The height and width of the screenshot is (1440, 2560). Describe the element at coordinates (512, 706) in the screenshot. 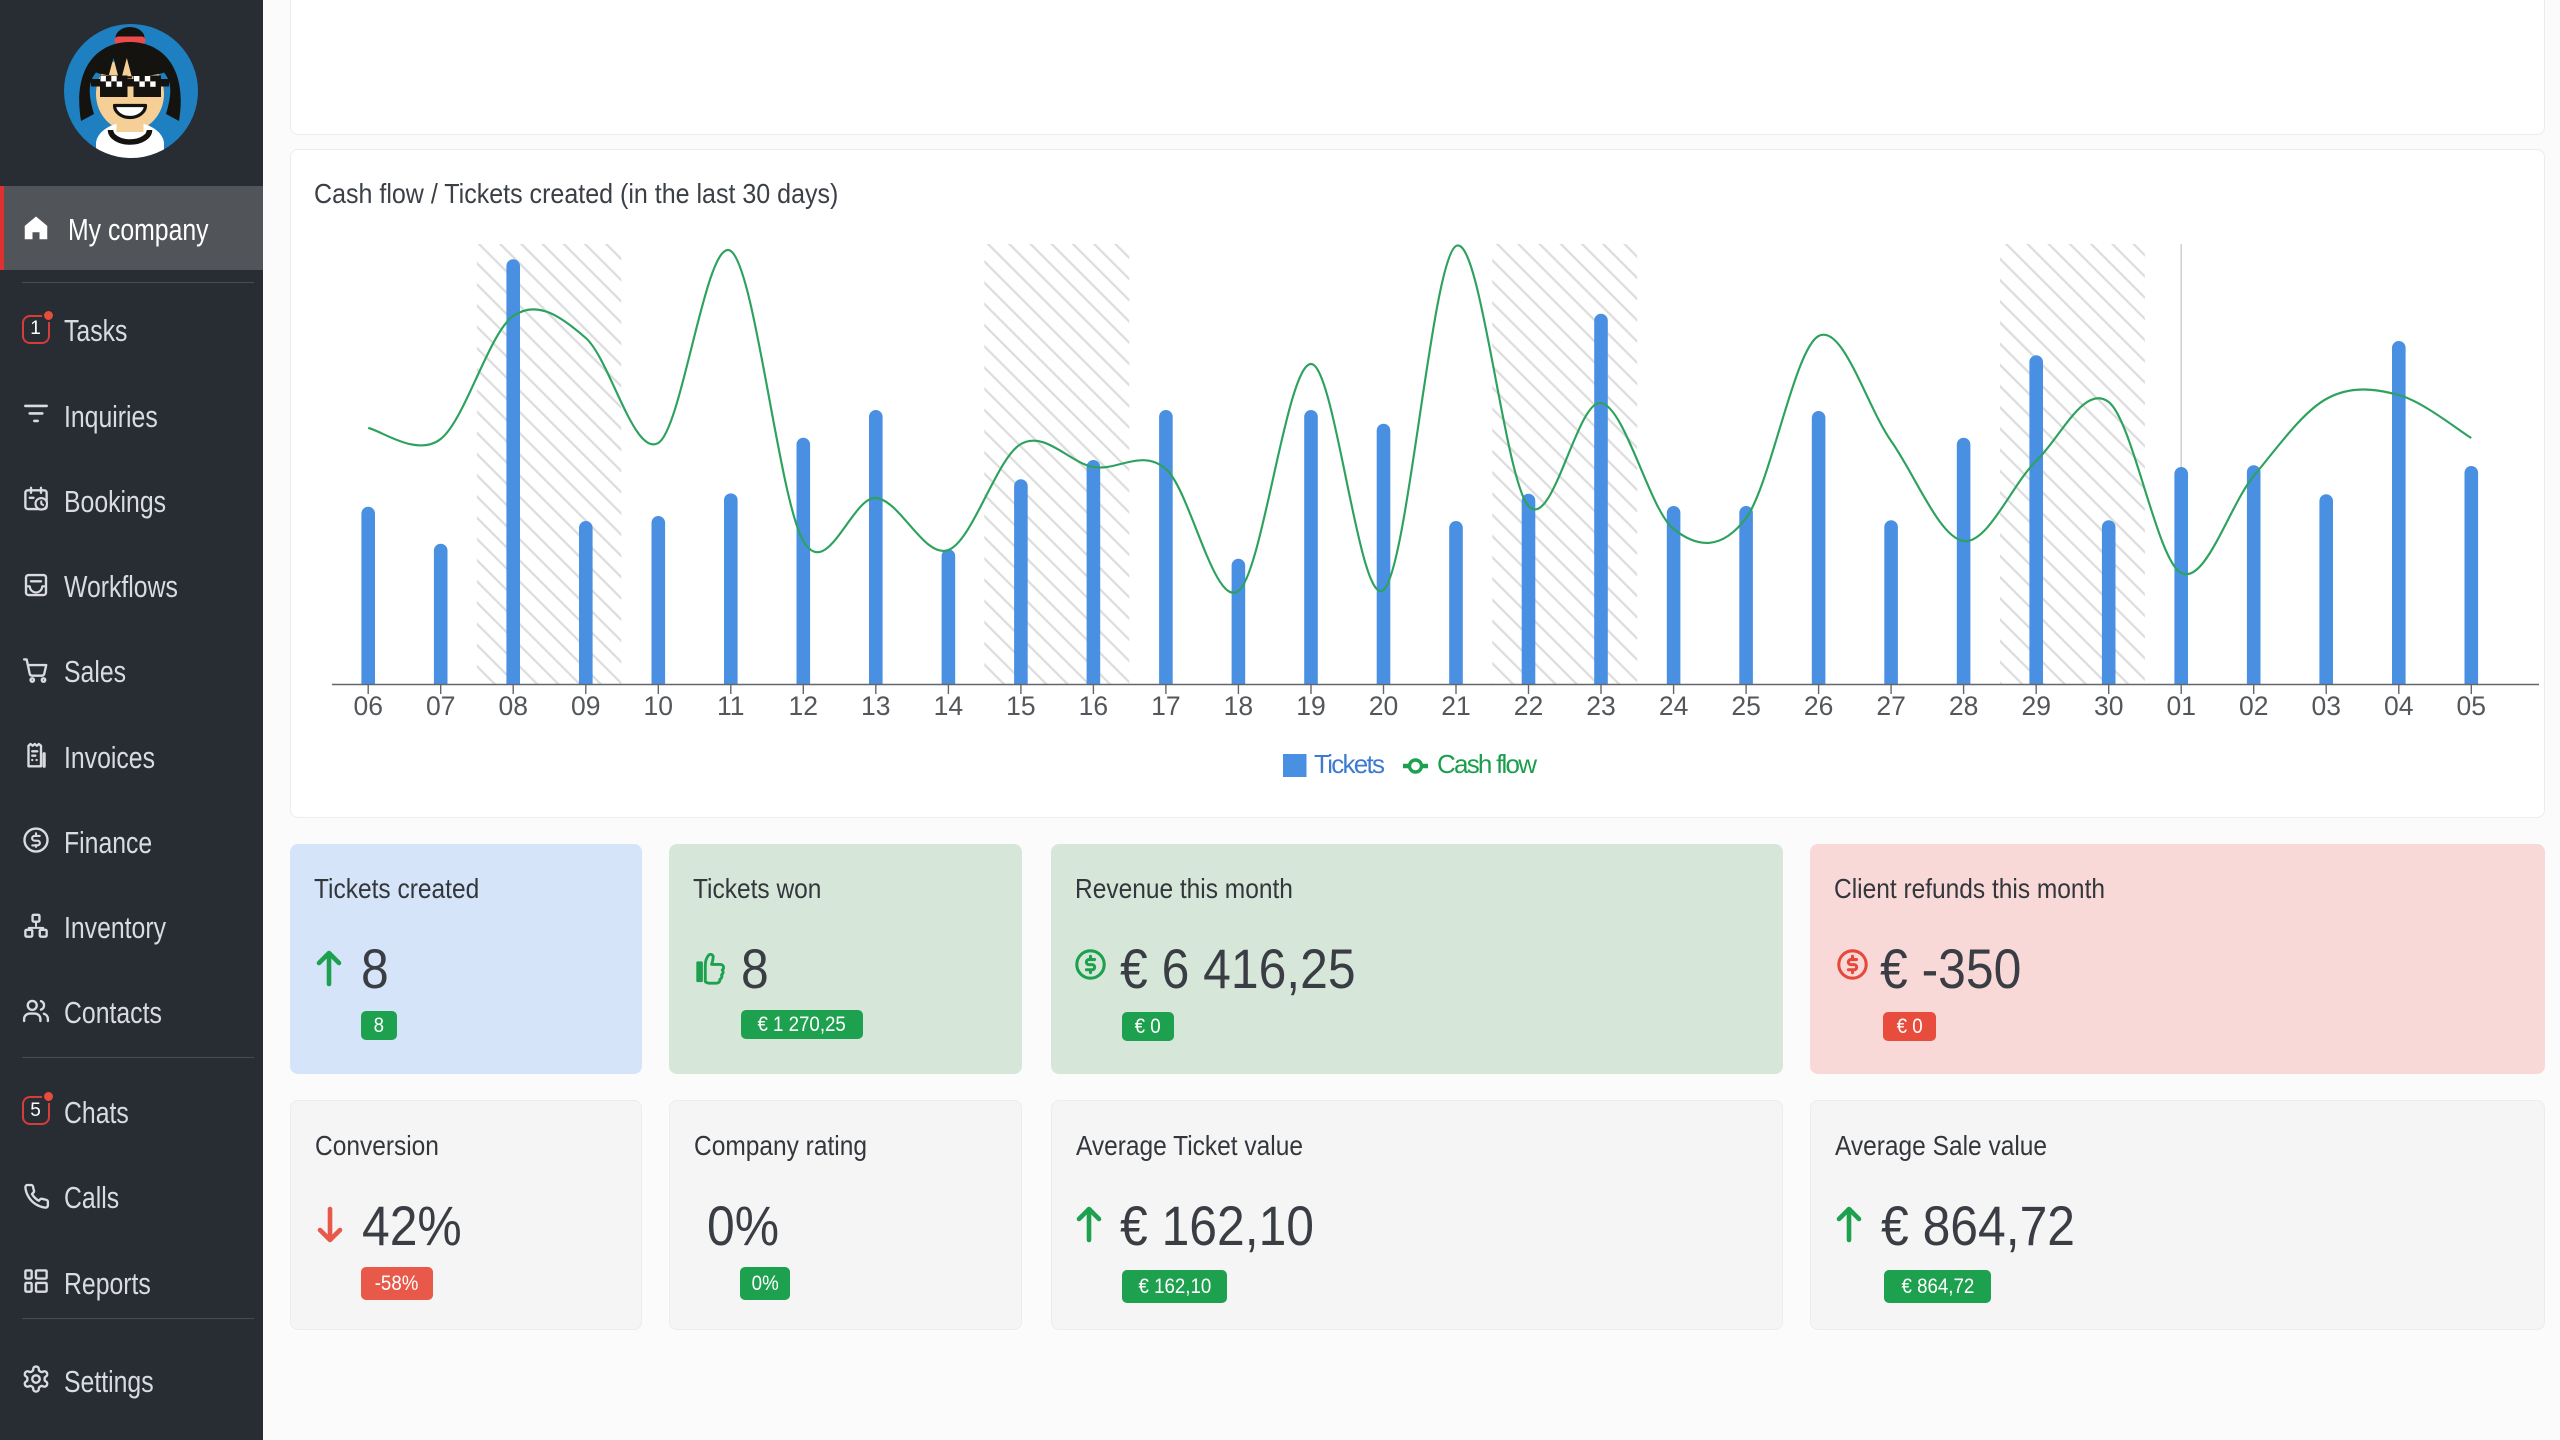

I see `svg-text: 08` at that location.